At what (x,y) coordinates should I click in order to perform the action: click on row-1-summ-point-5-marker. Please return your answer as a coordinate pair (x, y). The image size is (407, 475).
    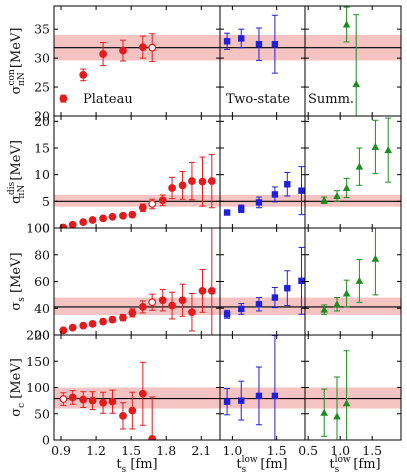
    Looking at the image, I should click on (388, 150).